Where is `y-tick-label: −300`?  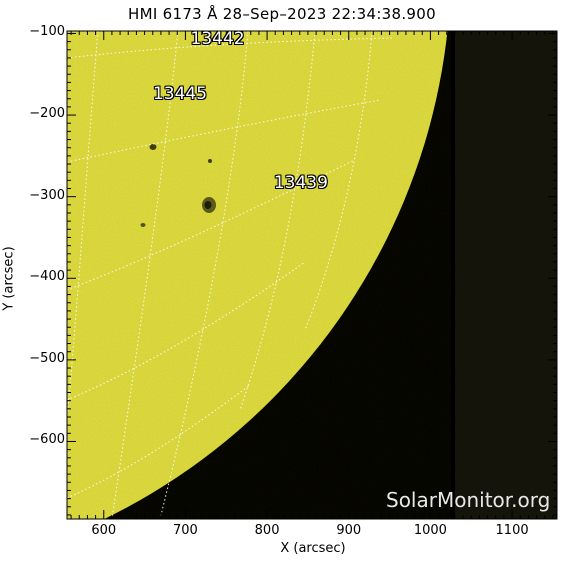 y-tick-label: −300 is located at coordinates (47, 195).